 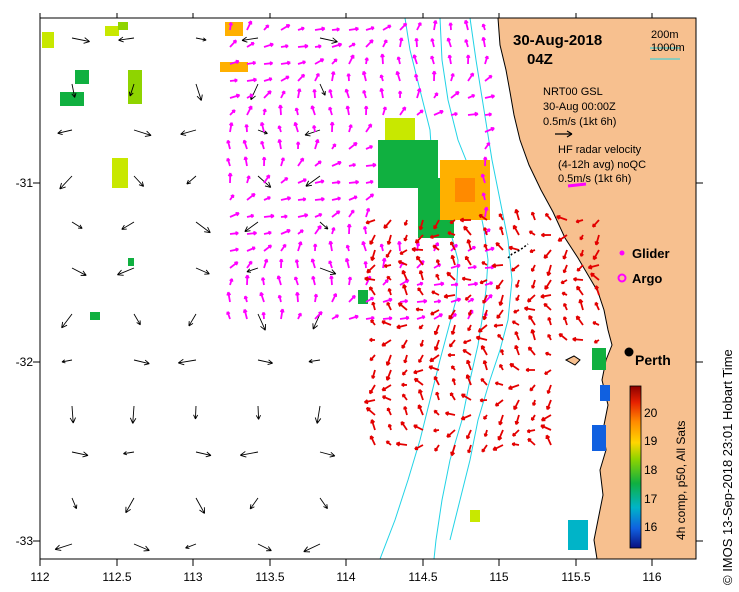 I want to click on model-legend-time: 30-Aug 00:00Z, so click(x=579, y=107).